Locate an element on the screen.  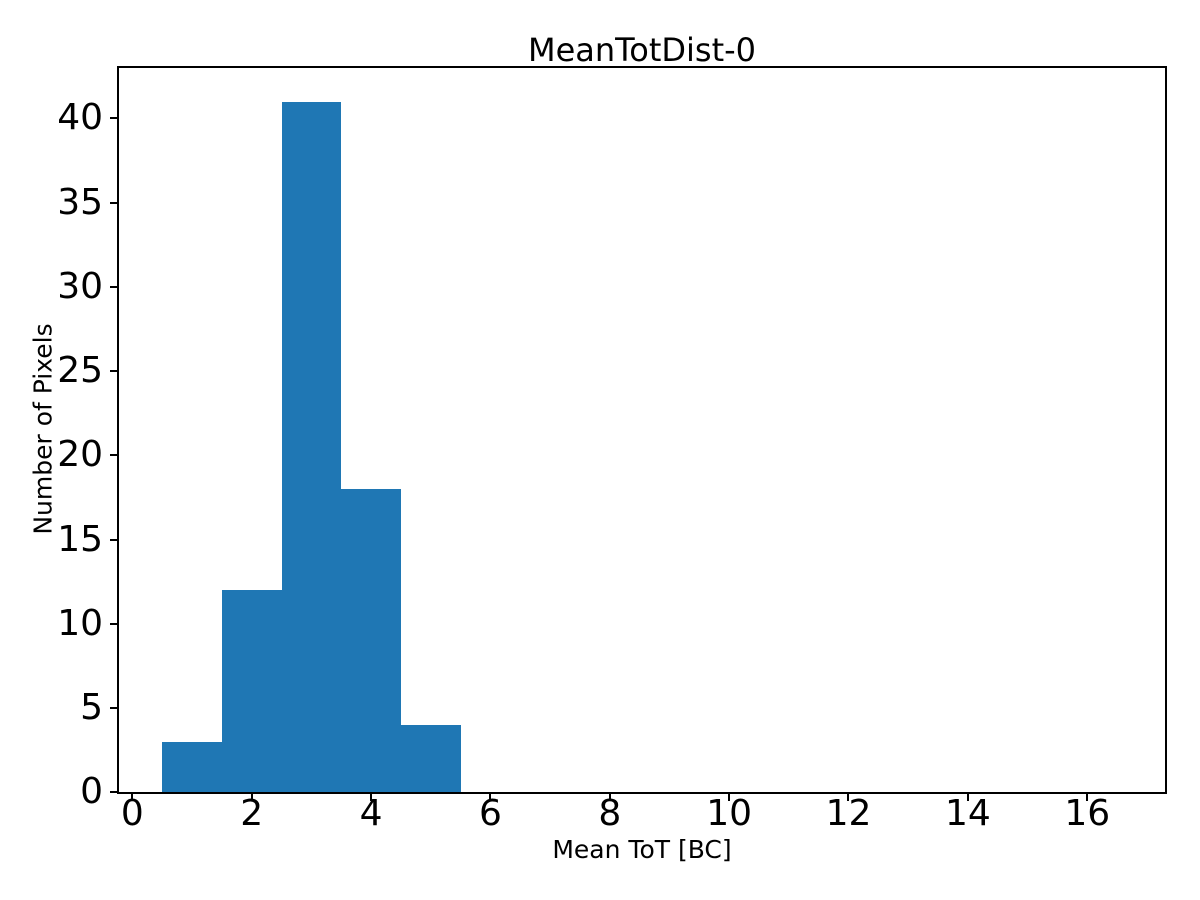
y-tick-label: 35 is located at coordinates (80, 202).